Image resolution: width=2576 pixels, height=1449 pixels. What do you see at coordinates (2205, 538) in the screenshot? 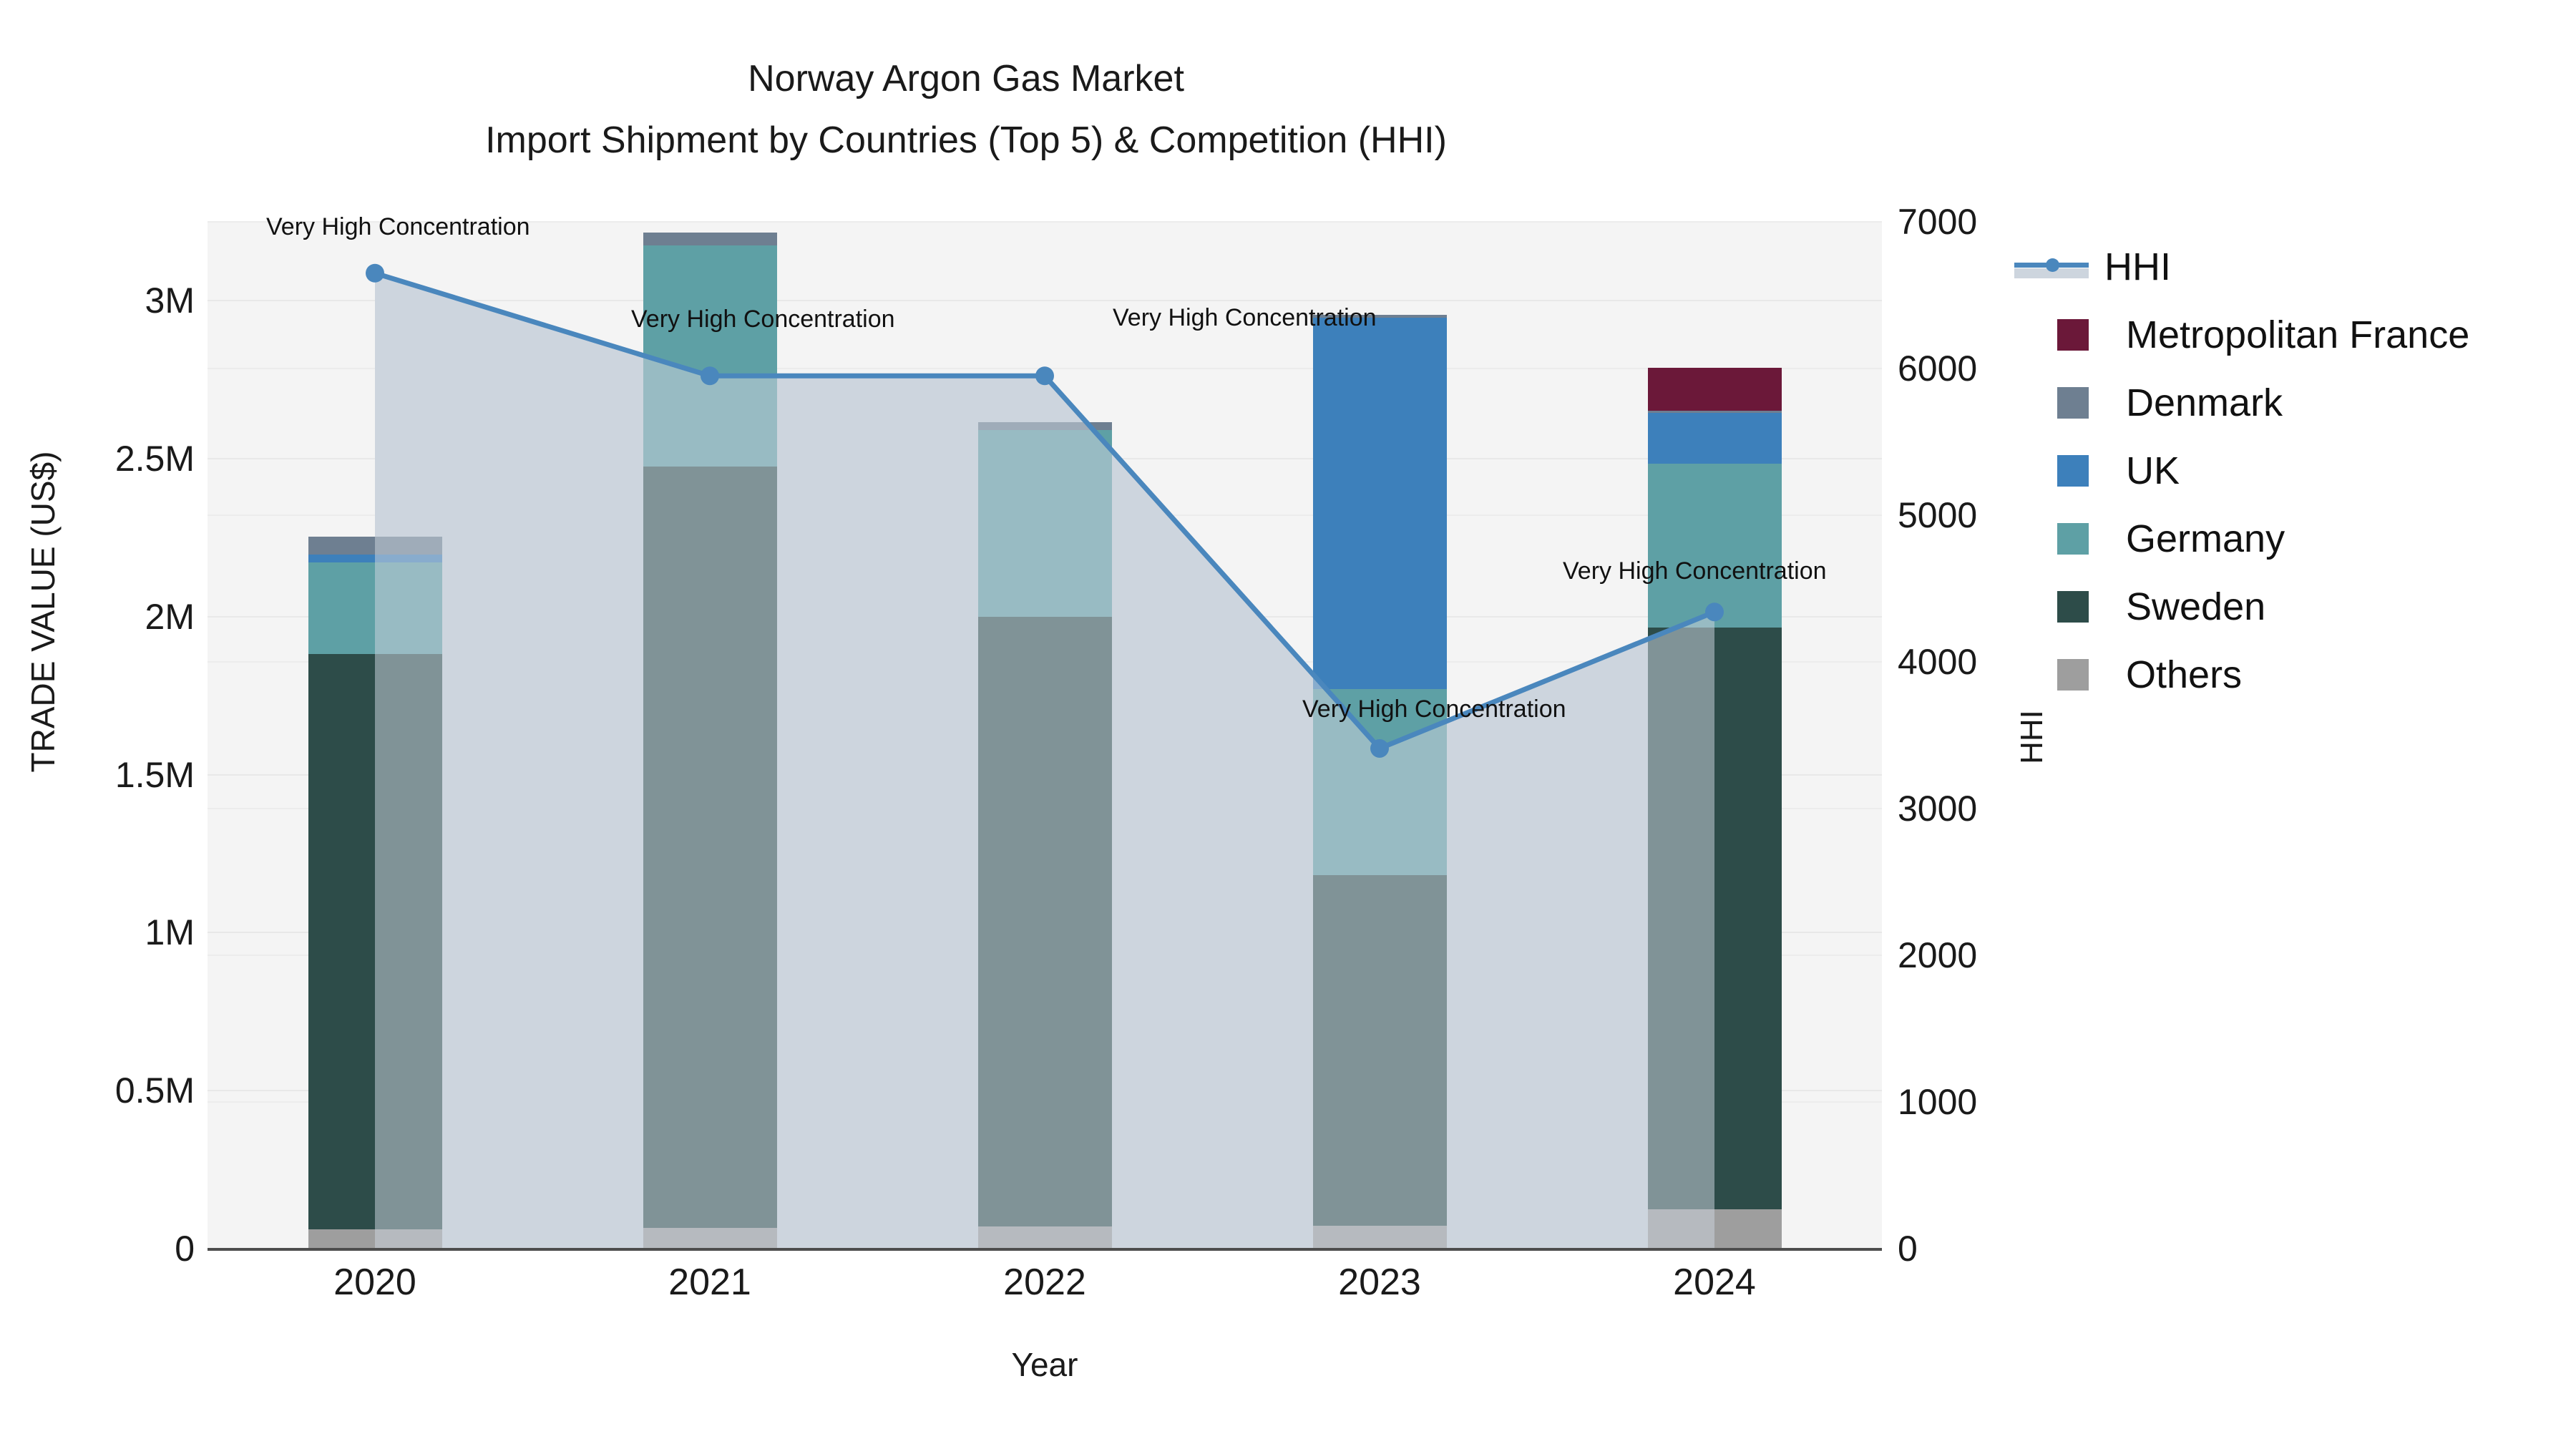
I see `legend-label: Germany` at bounding box center [2205, 538].